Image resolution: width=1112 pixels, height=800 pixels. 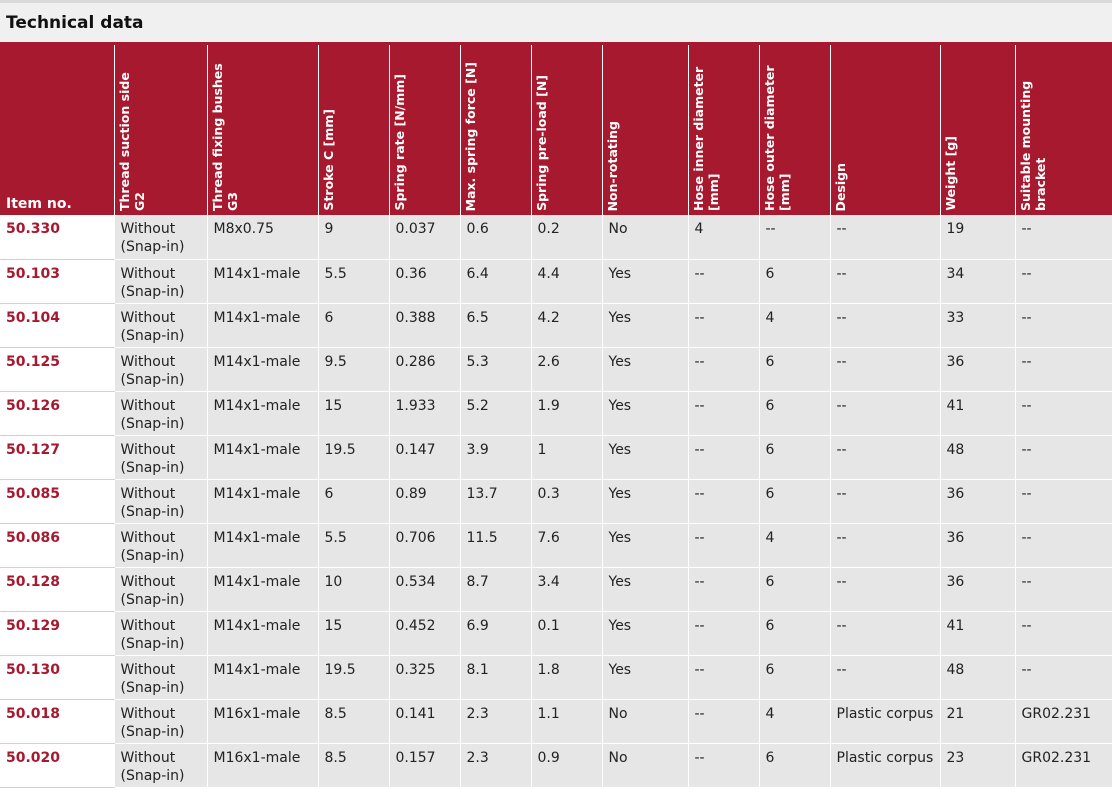 What do you see at coordinates (724, 130) in the screenshot?
I see `column-header-hosein: Hose inner diameter [mm]` at bounding box center [724, 130].